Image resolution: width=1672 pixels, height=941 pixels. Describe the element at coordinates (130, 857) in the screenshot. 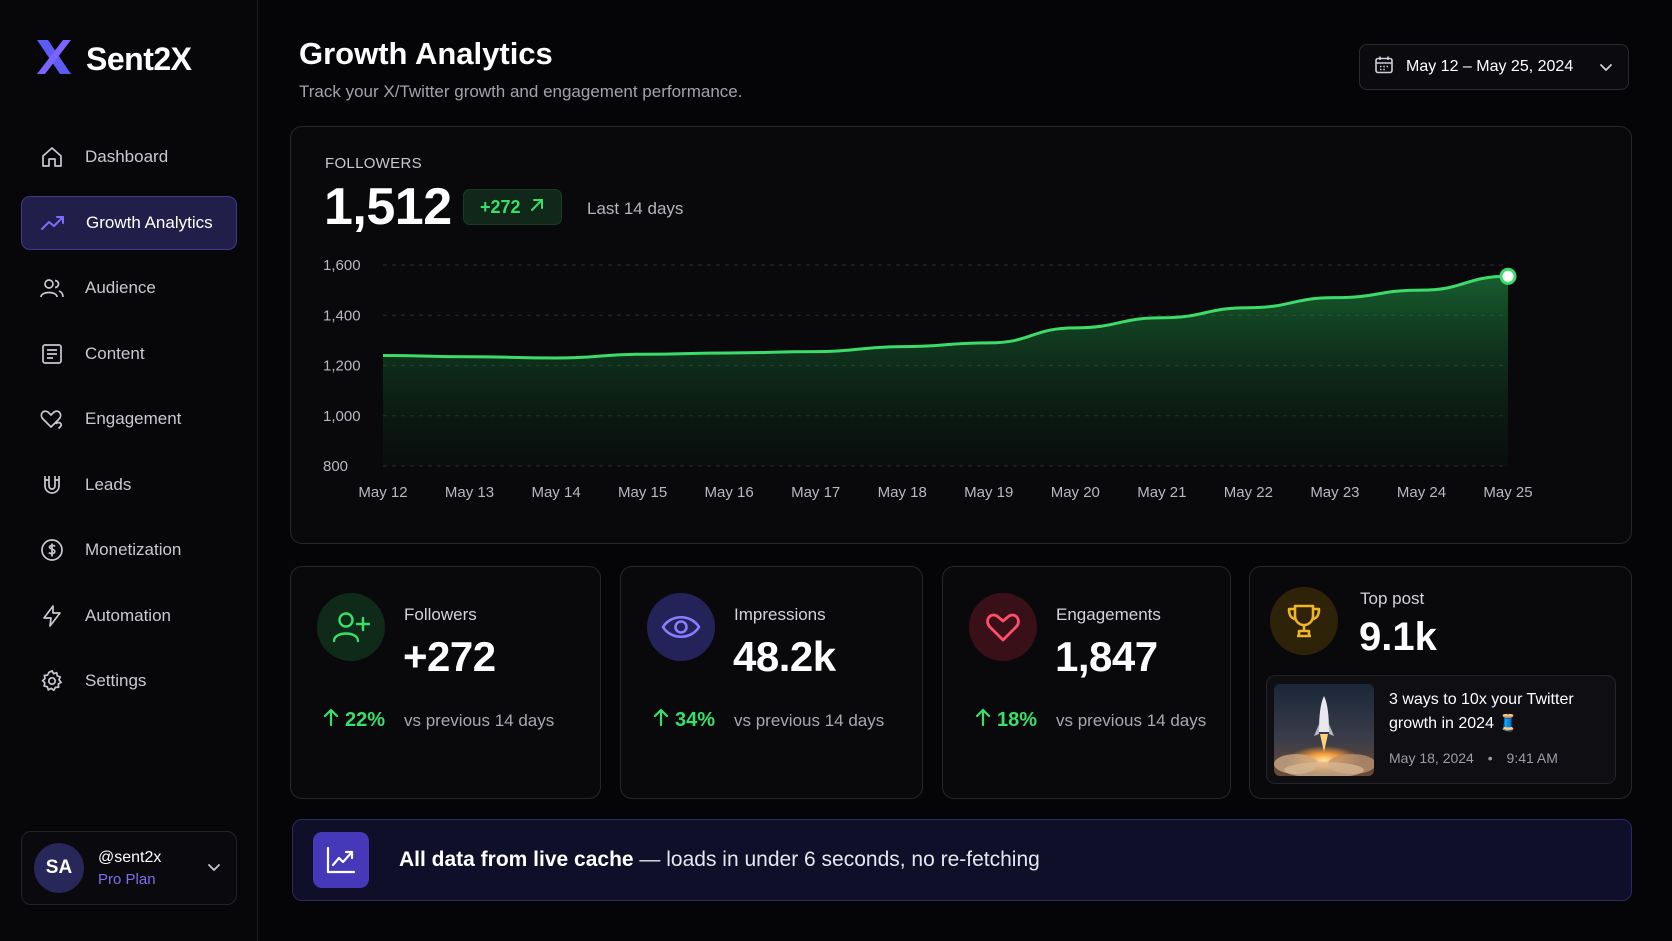

I see `account-handle: @sent2x` at that location.